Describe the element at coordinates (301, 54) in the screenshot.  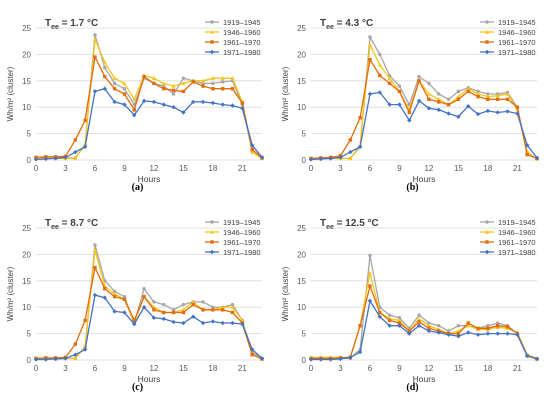
I see `y-tick-label: 20` at that location.